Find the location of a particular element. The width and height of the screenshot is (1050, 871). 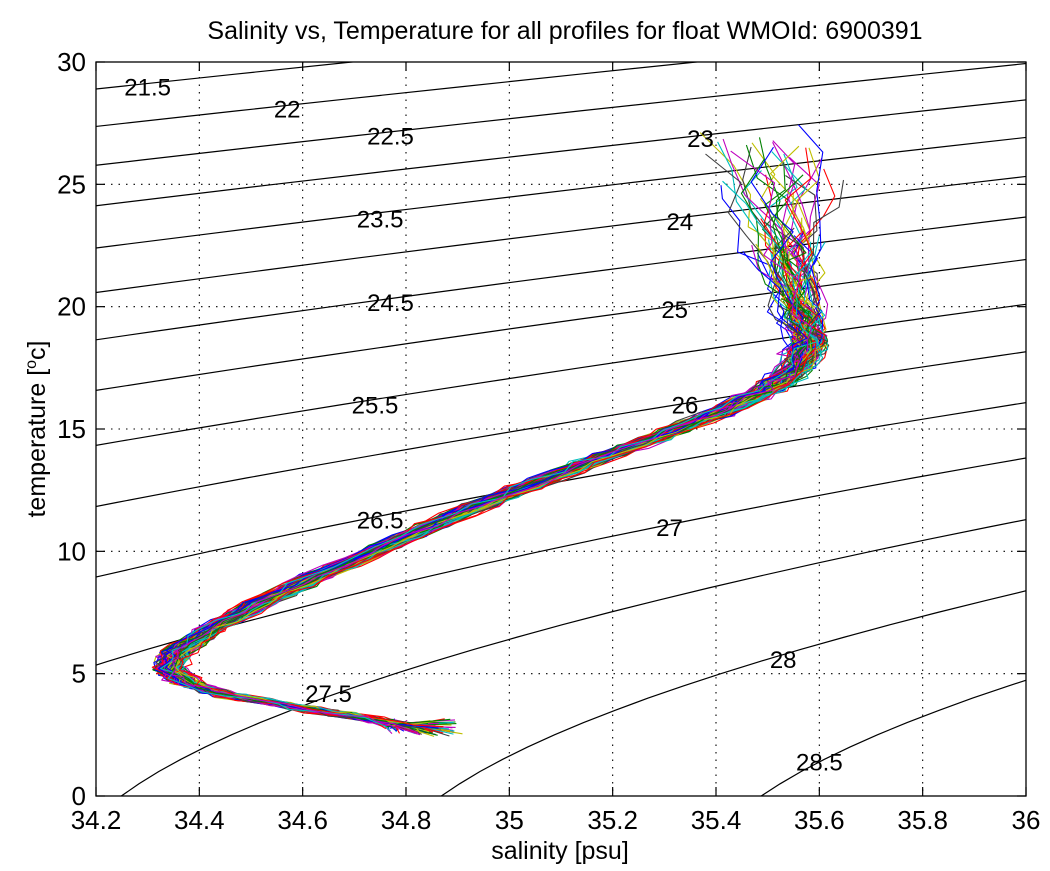

contour-label: 28 is located at coordinates (783, 660).